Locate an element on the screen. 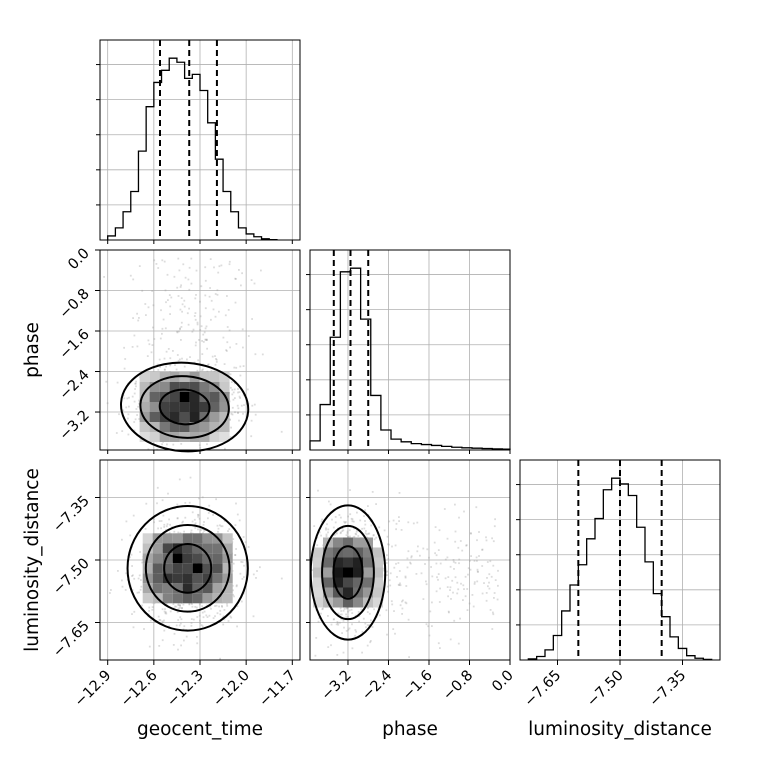 The width and height of the screenshot is (760, 760). histogram-panel-frame is located at coordinates (410, 350).